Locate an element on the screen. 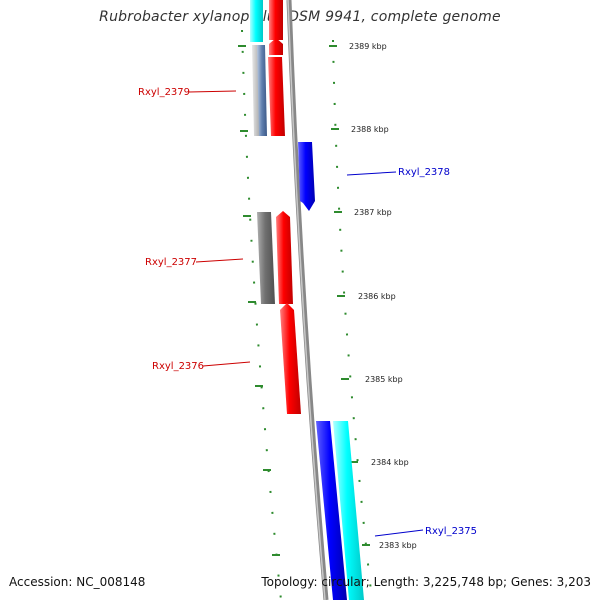 The image size is (600, 600). gene-label-2376: Rxyl_2376 is located at coordinates (178, 366).